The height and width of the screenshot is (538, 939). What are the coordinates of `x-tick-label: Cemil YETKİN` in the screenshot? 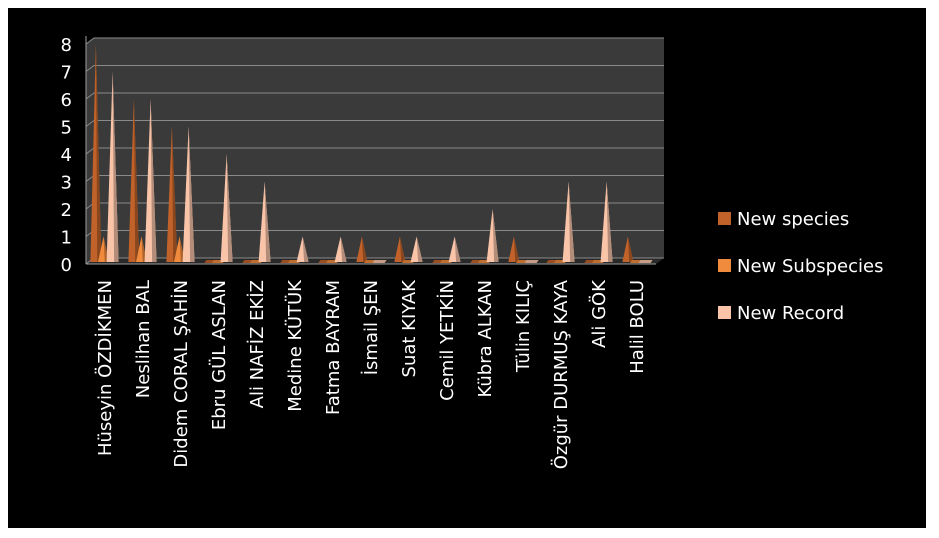 It's located at (447, 340).